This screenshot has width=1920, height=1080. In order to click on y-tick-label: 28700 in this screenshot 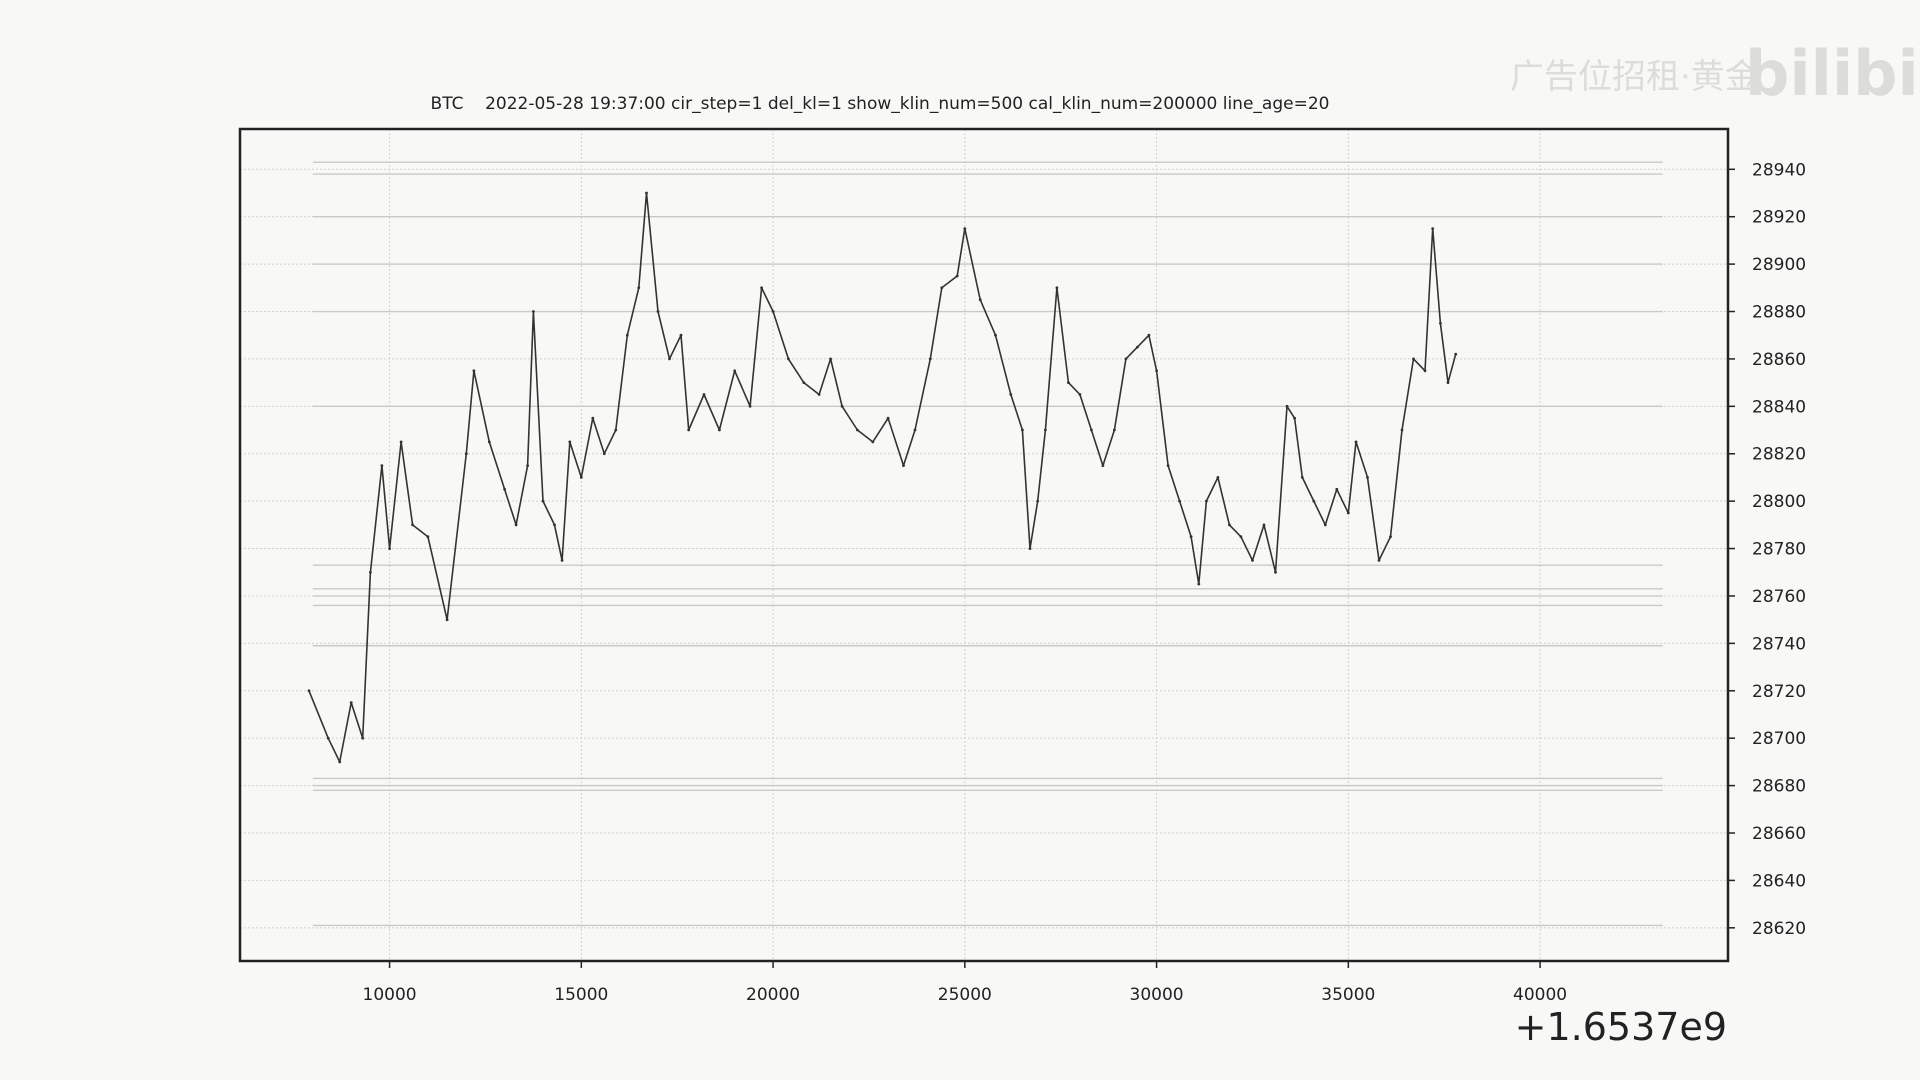, I will do `click(1779, 739)`.